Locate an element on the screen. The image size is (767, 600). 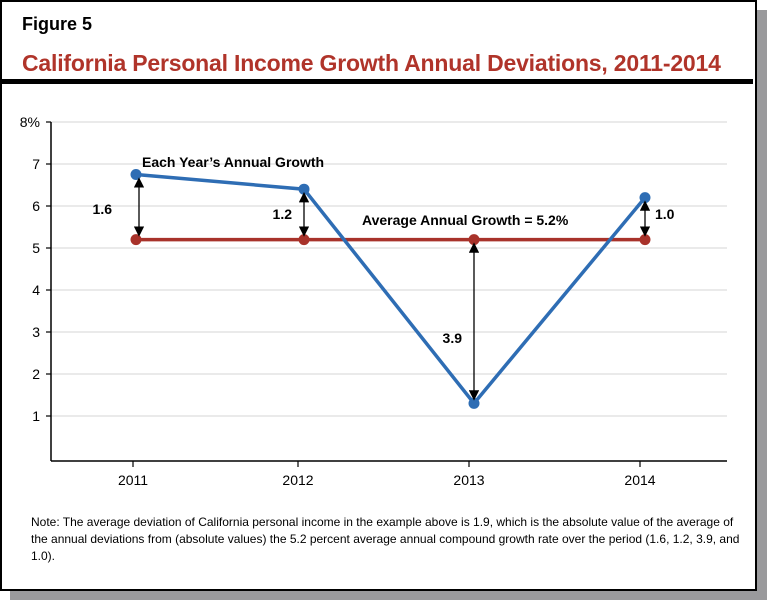
series-label-average: Average Annual Growth = 5.2% is located at coordinates (465, 220).